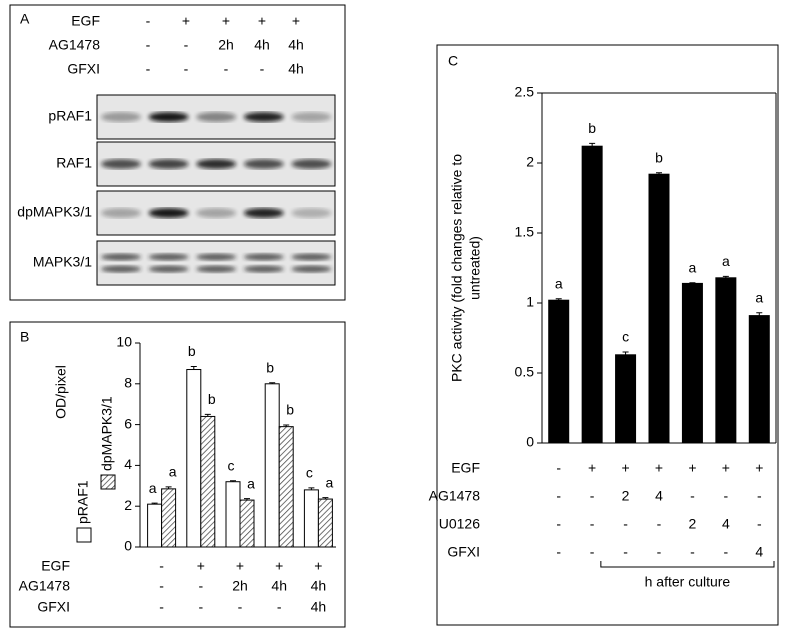 This screenshot has width=800, height=635. What do you see at coordinates (530, 302) in the screenshot?
I see `y-tick-label: 1` at bounding box center [530, 302].